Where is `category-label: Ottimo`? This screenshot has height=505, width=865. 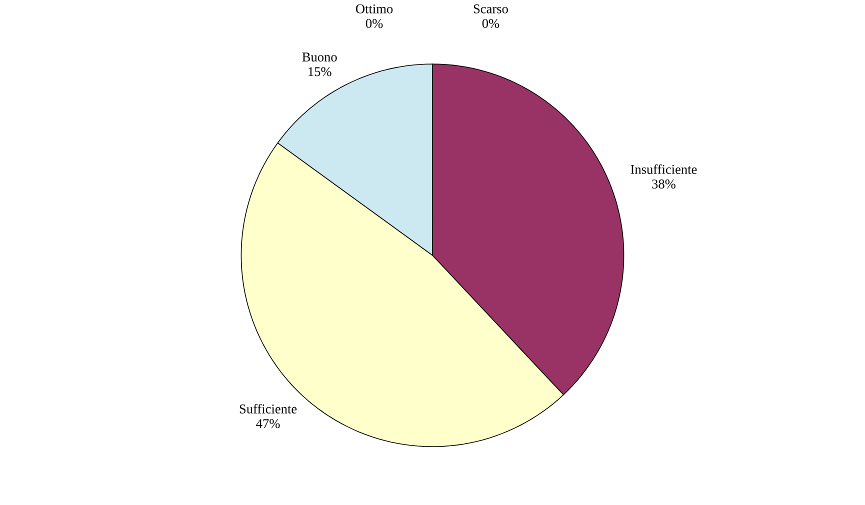 category-label: Ottimo is located at coordinates (374, 9).